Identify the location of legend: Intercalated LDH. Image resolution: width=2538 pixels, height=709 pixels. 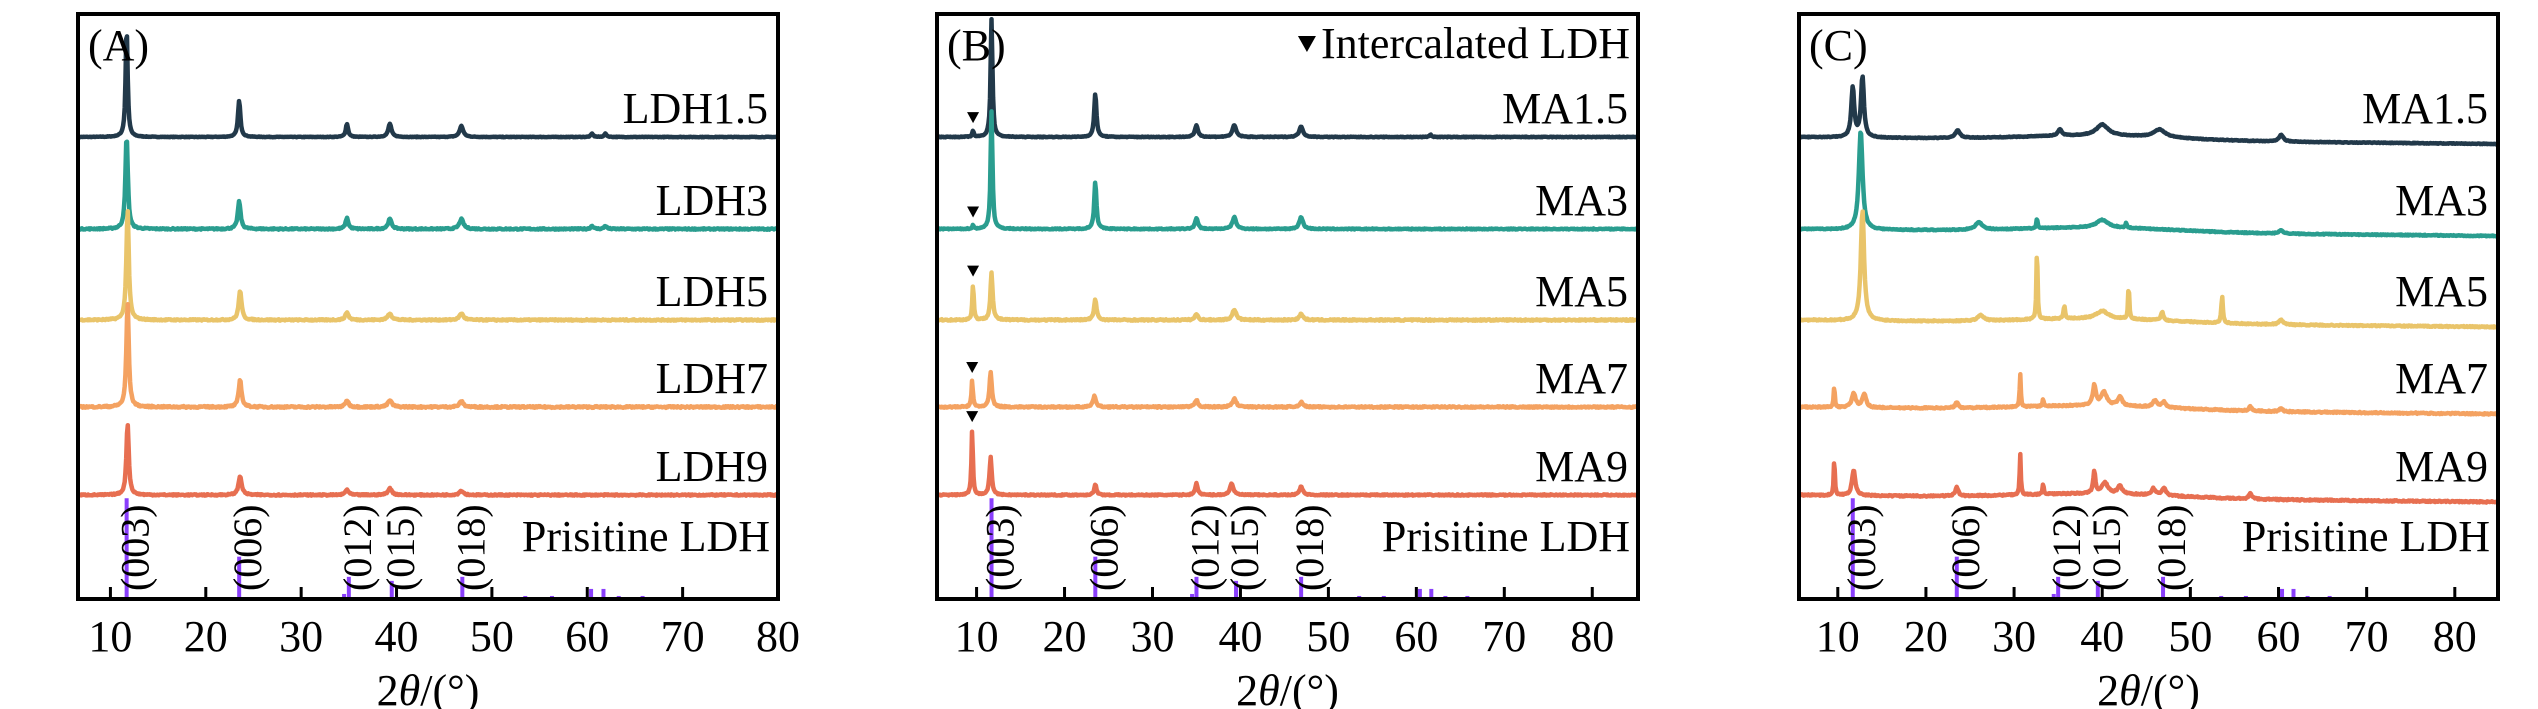
(1463, 43).